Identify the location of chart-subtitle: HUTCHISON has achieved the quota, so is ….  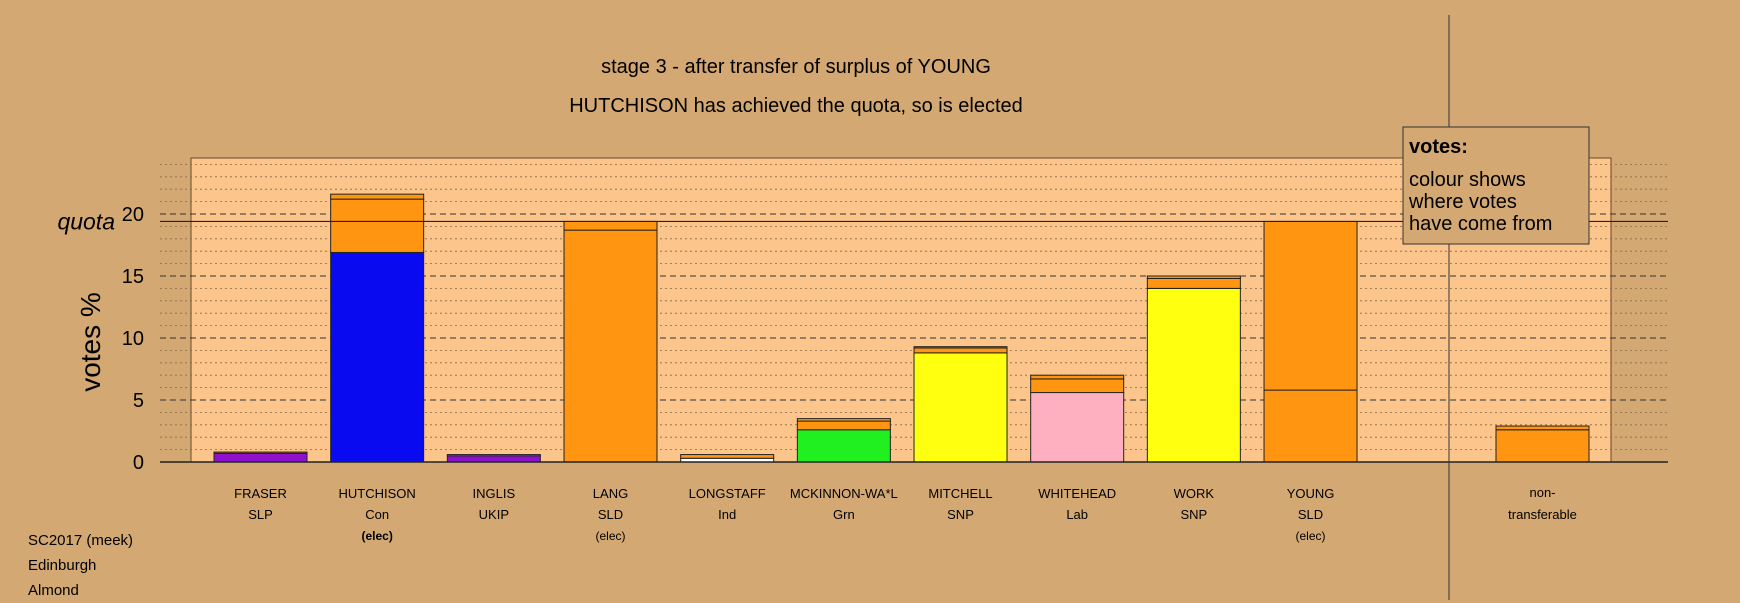
(796, 106).